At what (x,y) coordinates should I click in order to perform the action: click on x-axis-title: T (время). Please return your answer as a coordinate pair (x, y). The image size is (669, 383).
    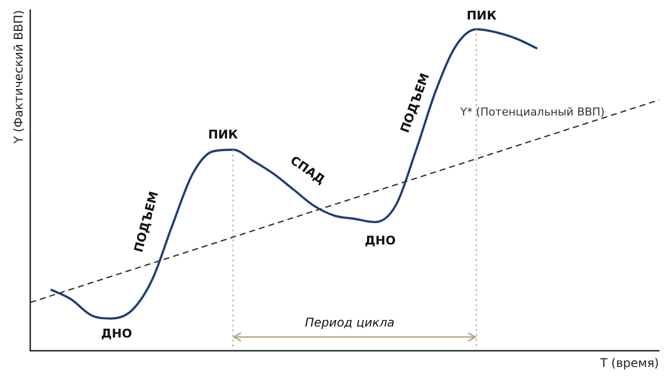
    Looking at the image, I should click on (629, 363).